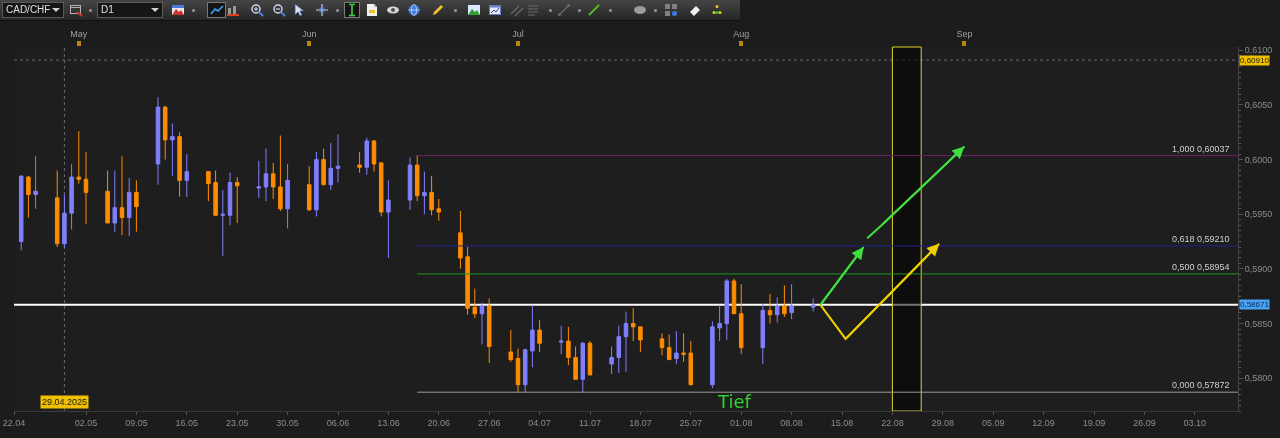 The width and height of the screenshot is (1280, 438). I want to click on x-tick-label: 20.06, so click(439, 422).